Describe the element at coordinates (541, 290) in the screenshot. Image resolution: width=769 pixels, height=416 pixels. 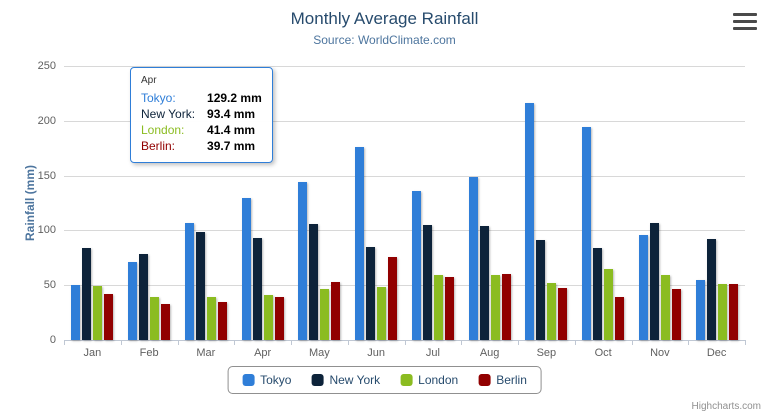
I see `bar-new-york-sep` at that location.